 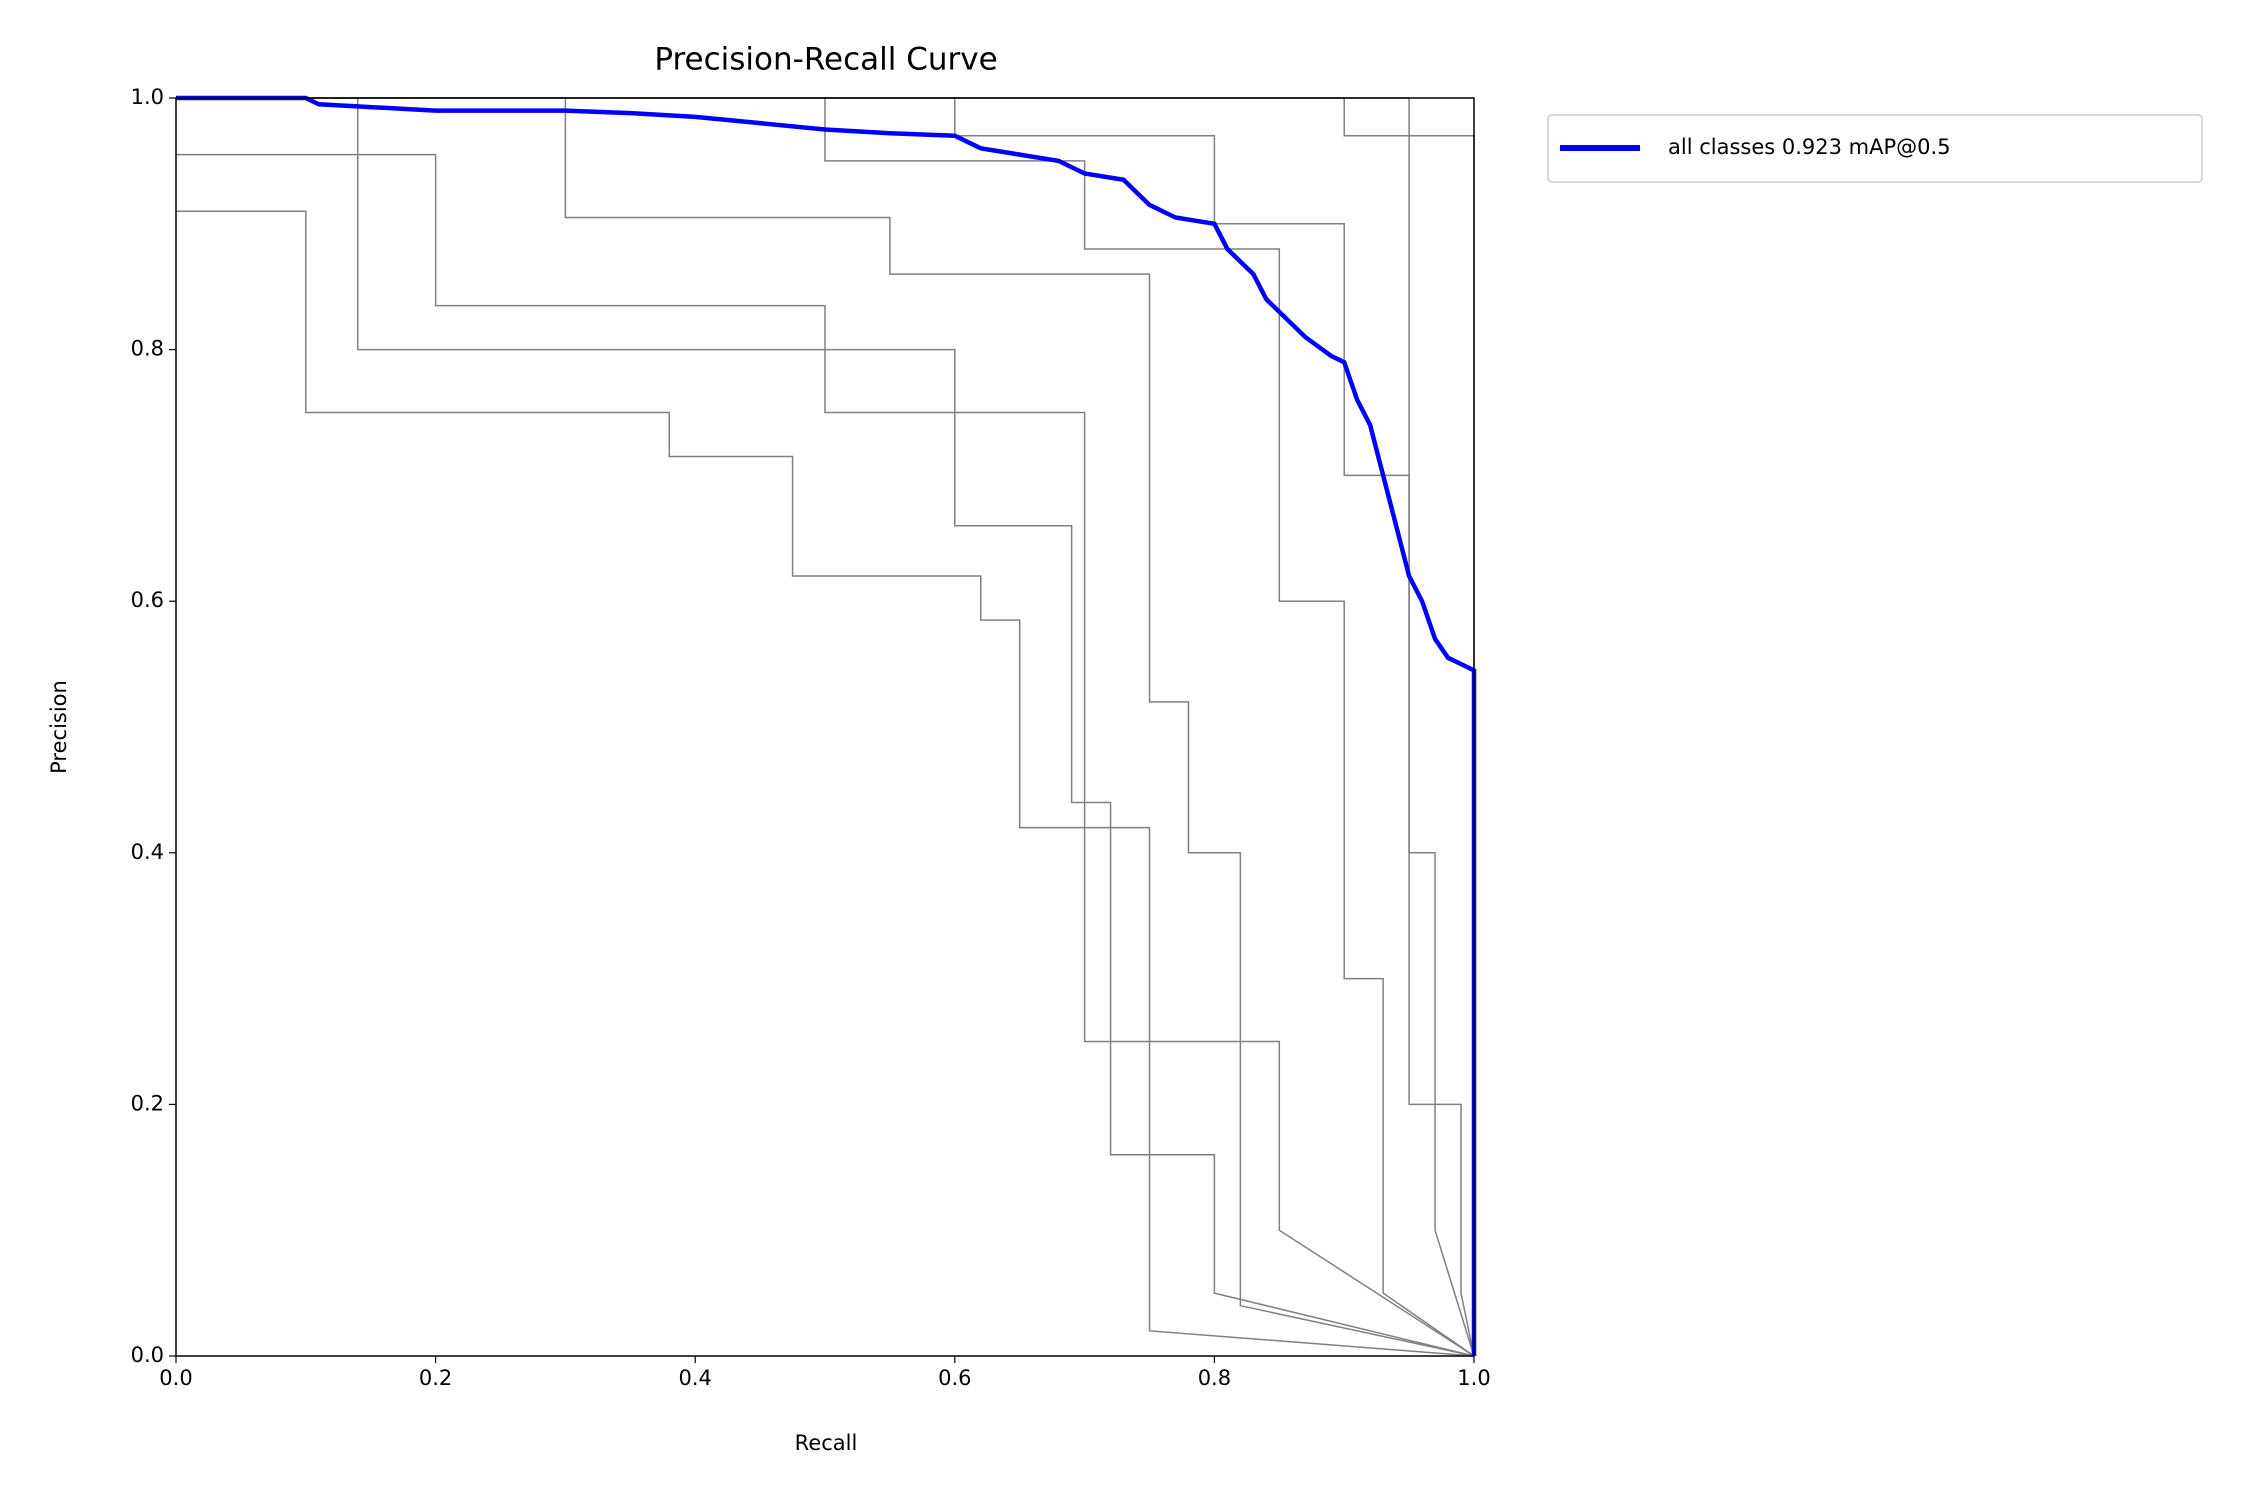 What do you see at coordinates (435, 1378) in the screenshot?
I see `x-tick-label: 0.2` at bounding box center [435, 1378].